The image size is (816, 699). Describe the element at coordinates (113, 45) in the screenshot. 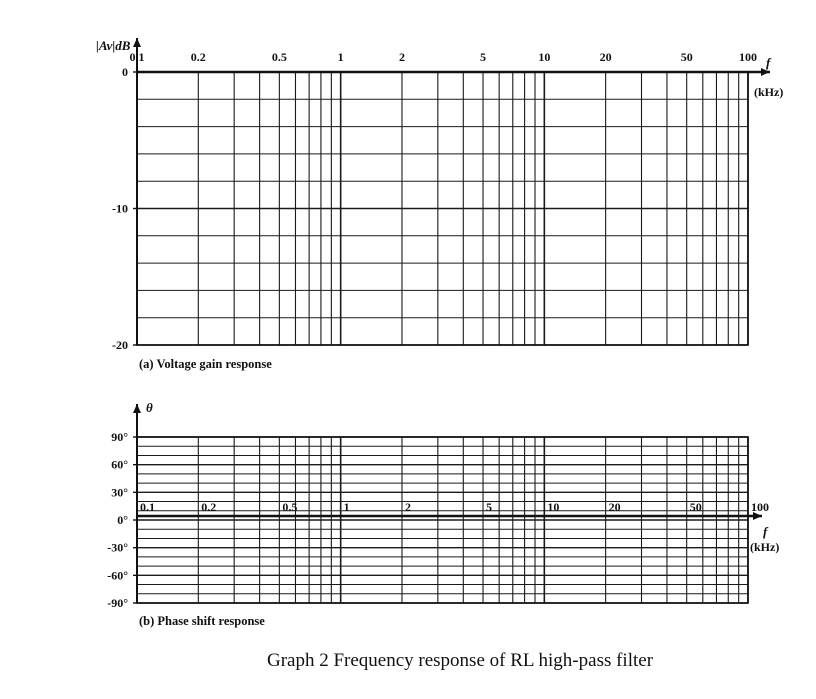

I see `gain-y-axis-label: |Av|dB` at that location.